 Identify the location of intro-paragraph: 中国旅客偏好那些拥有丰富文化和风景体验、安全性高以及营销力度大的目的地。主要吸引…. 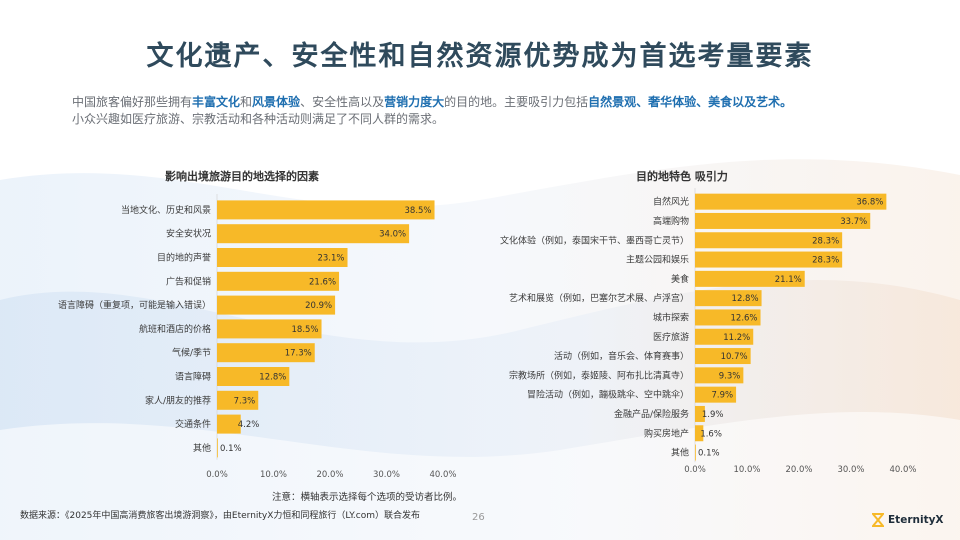
(492, 111).